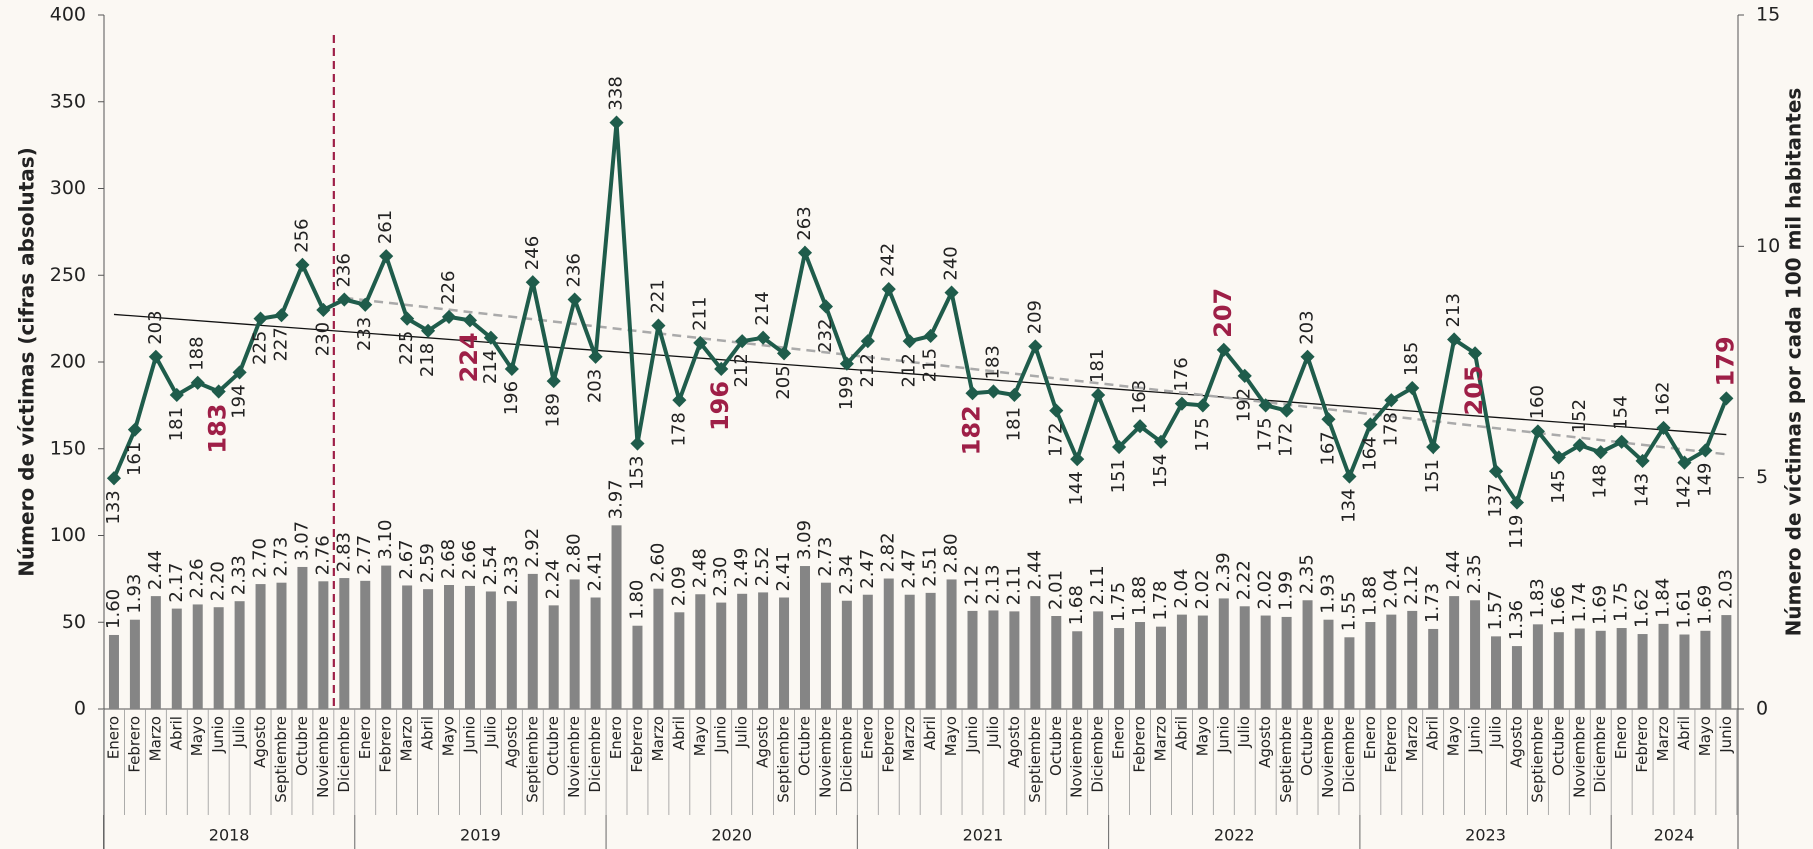 This screenshot has width=1813, height=849. I want to click on bar-label: 2.76, so click(322, 555).